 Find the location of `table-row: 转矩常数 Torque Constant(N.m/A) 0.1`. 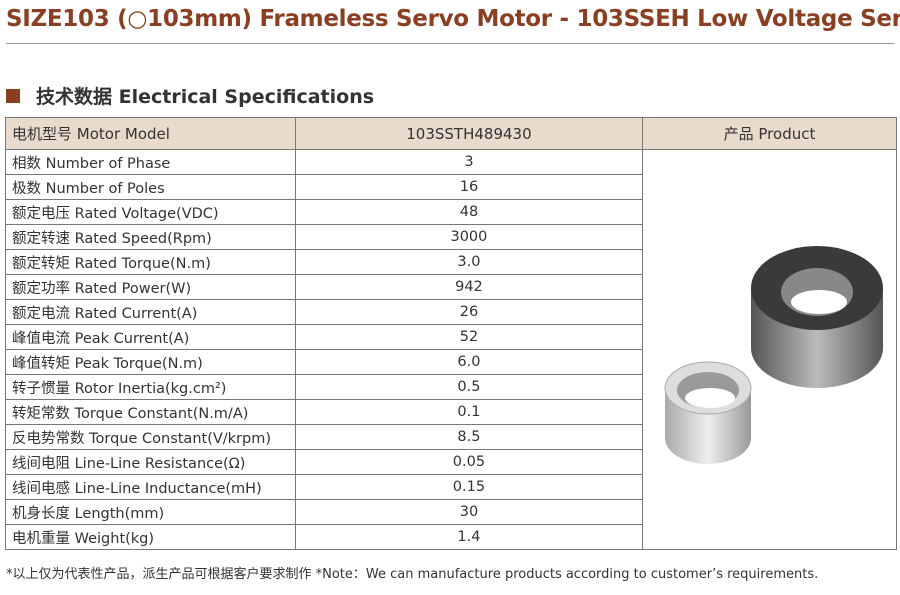

table-row: 转矩常数 Torque Constant(N.m/A) 0.1 is located at coordinates (451, 412).